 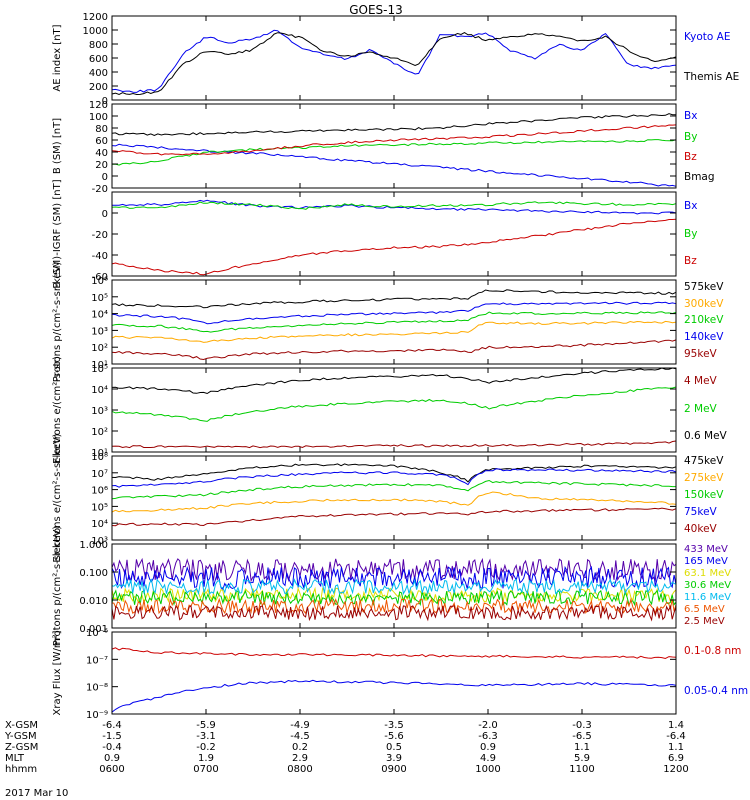 What do you see at coordinates (101, 153) in the screenshot?
I see `y-tick-label: 40` at bounding box center [101, 153].